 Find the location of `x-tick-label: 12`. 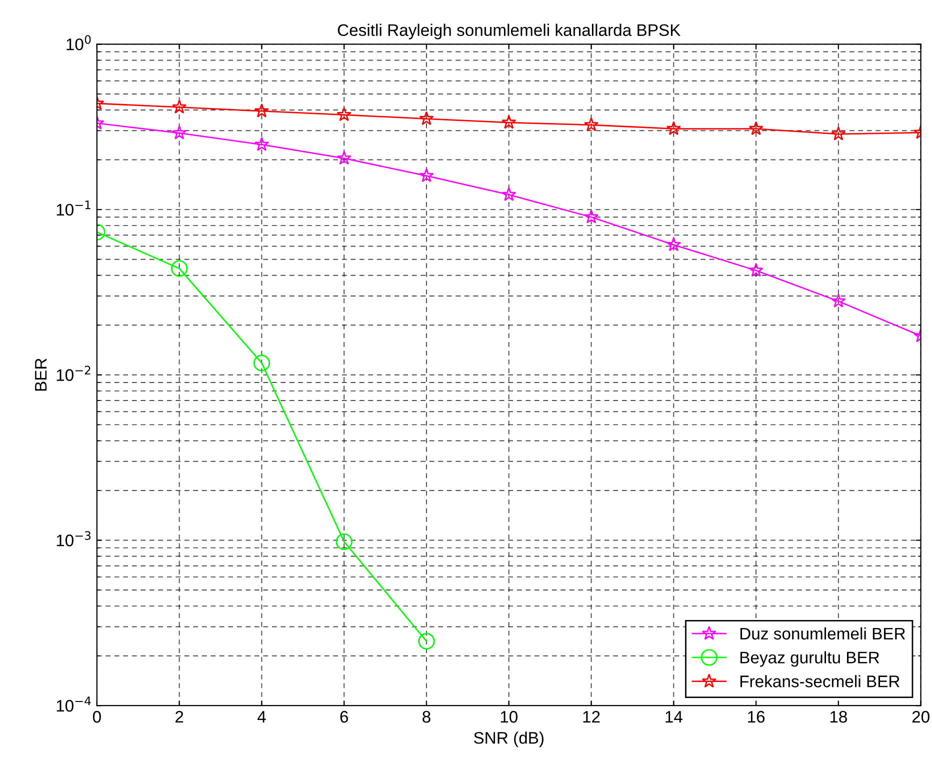

x-tick-label: 12 is located at coordinates (591, 716).